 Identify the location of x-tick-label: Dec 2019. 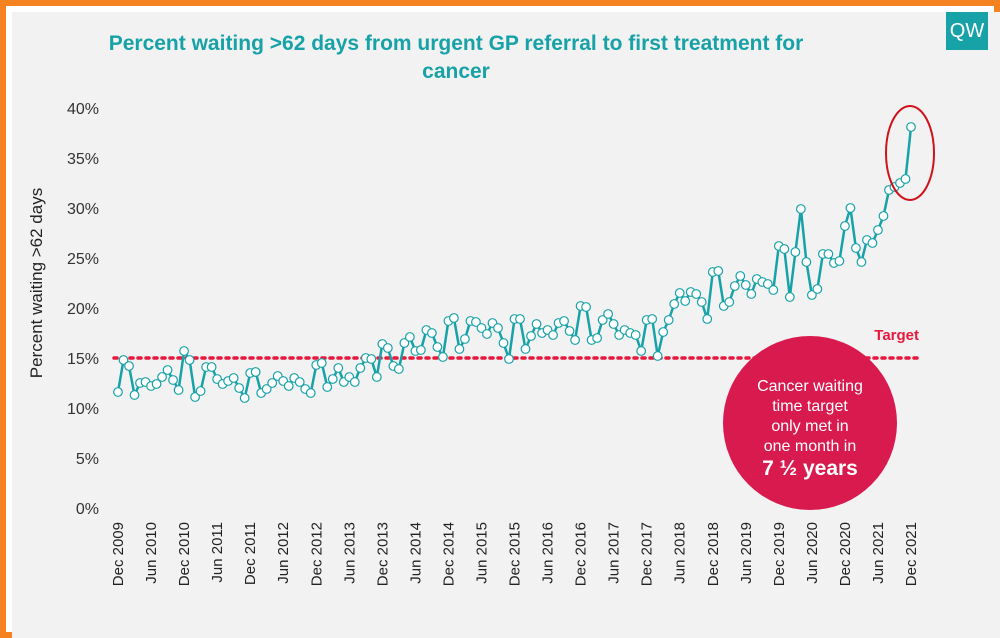
(779, 554).